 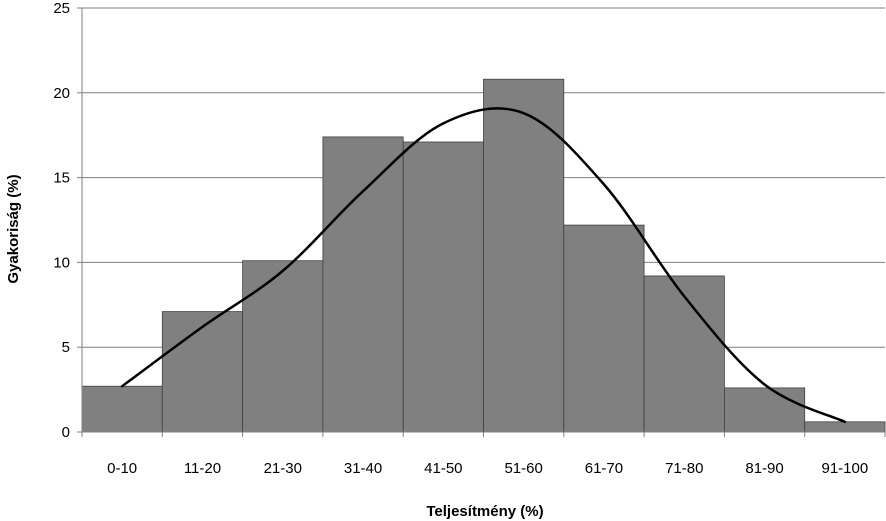 I want to click on y-tick-label: 25, so click(x=61, y=8).